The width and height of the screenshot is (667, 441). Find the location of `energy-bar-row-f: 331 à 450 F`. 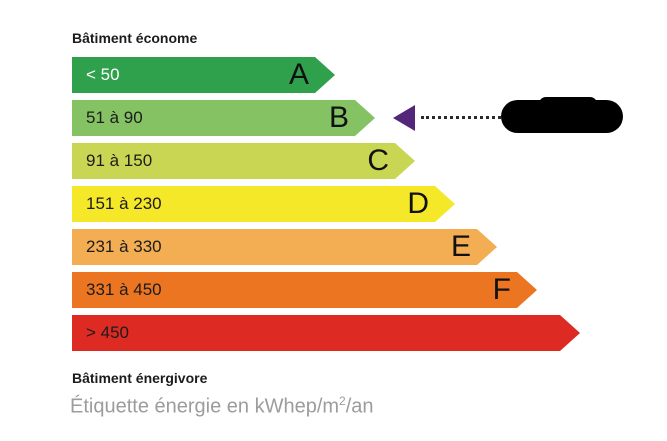

energy-bar-row-f: 331 à 450 F is located at coordinates (362, 290).